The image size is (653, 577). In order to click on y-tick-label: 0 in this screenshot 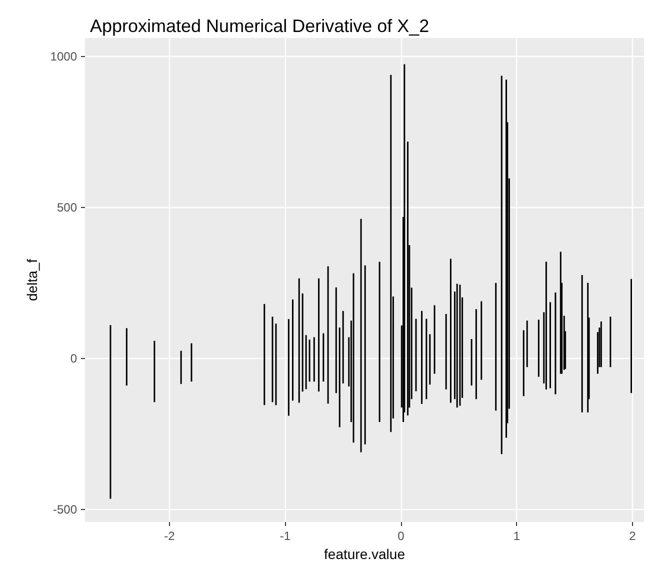, I will do `click(74, 358)`.